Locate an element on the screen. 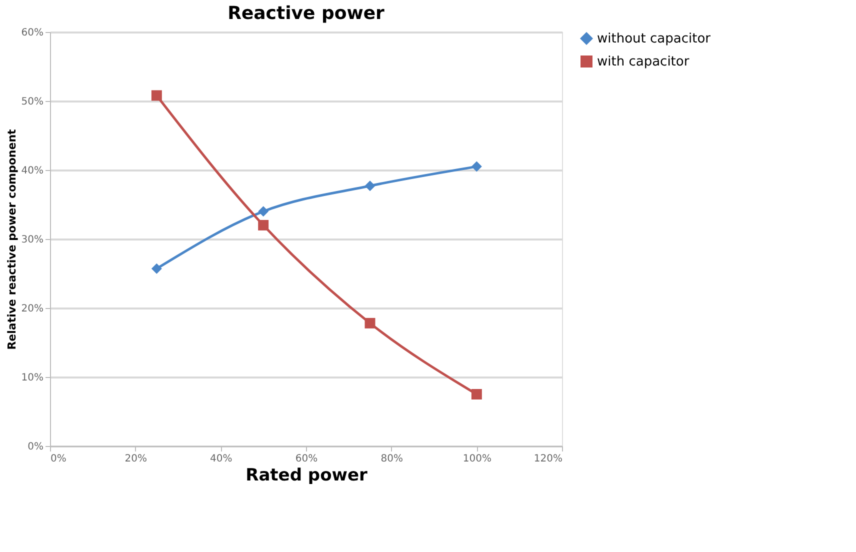 The height and width of the screenshot is (552, 856). y-axis-title: Relative reactive power component is located at coordinates (11, 239).